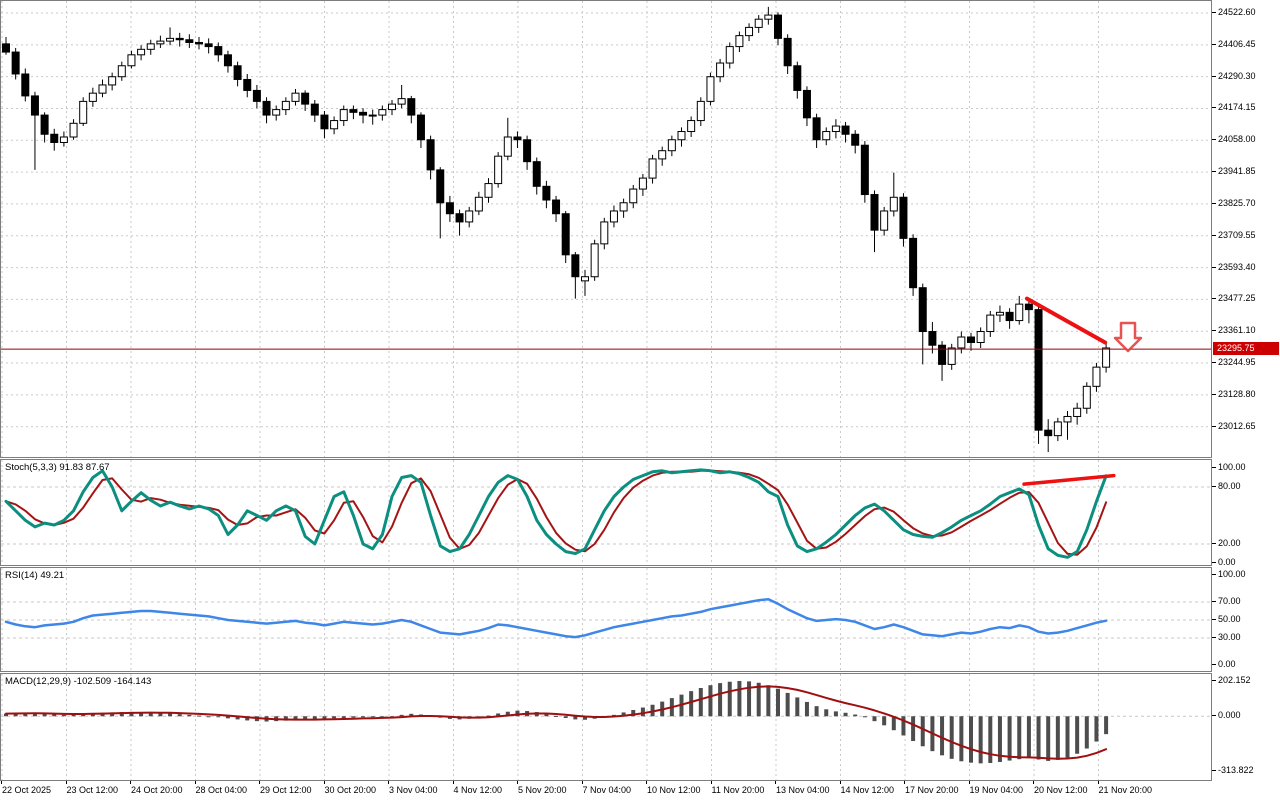  What do you see at coordinates (478, 790) in the screenshot?
I see `time-axis-label: 4 Nov 12:00` at bounding box center [478, 790].